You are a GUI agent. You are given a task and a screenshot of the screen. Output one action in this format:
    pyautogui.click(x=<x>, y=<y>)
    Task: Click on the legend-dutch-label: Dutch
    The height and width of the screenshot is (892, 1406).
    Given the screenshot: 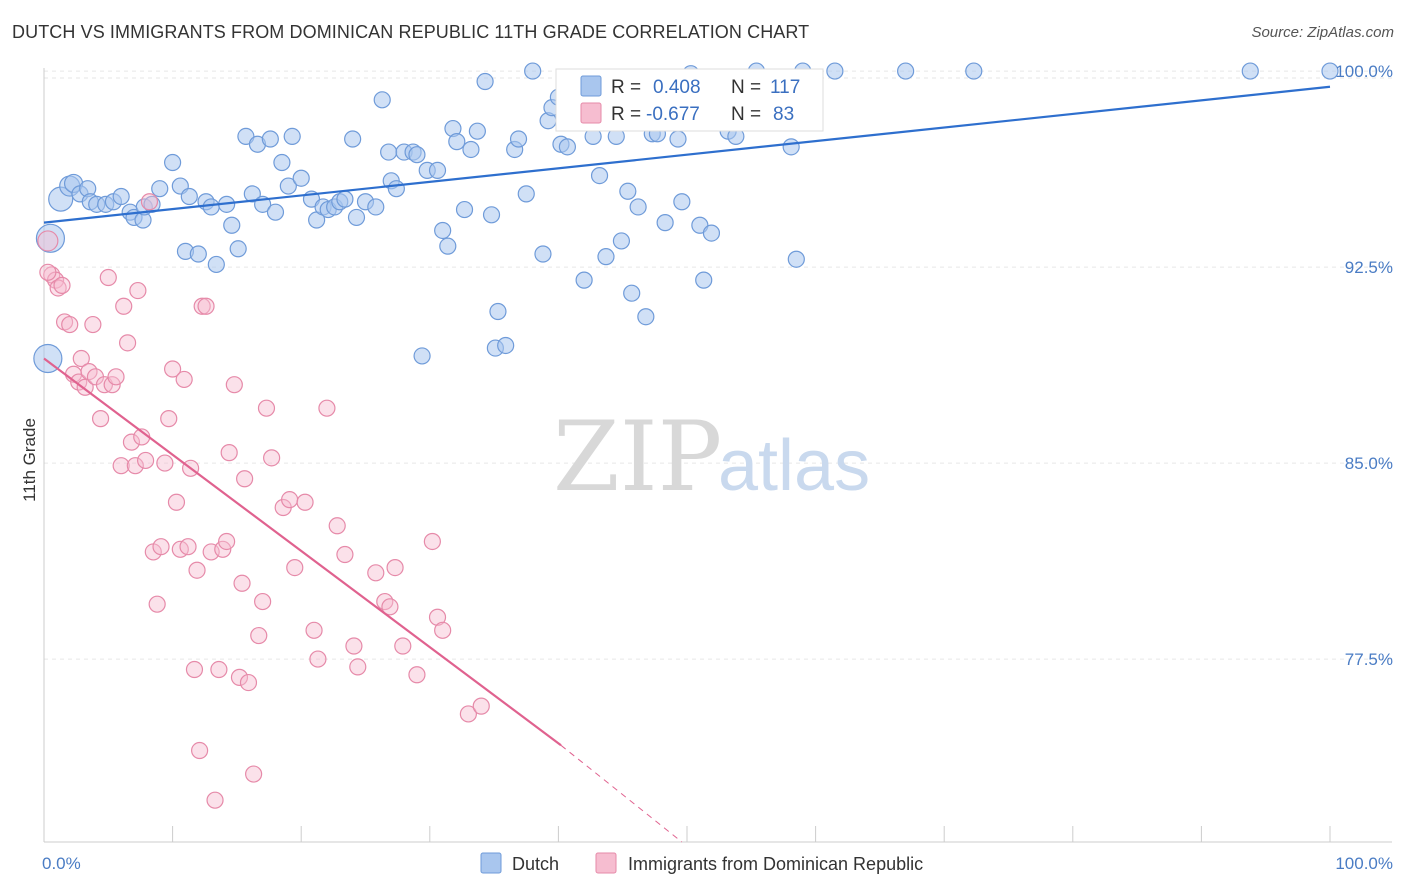 What is the action you would take?
    pyautogui.click(x=535, y=864)
    